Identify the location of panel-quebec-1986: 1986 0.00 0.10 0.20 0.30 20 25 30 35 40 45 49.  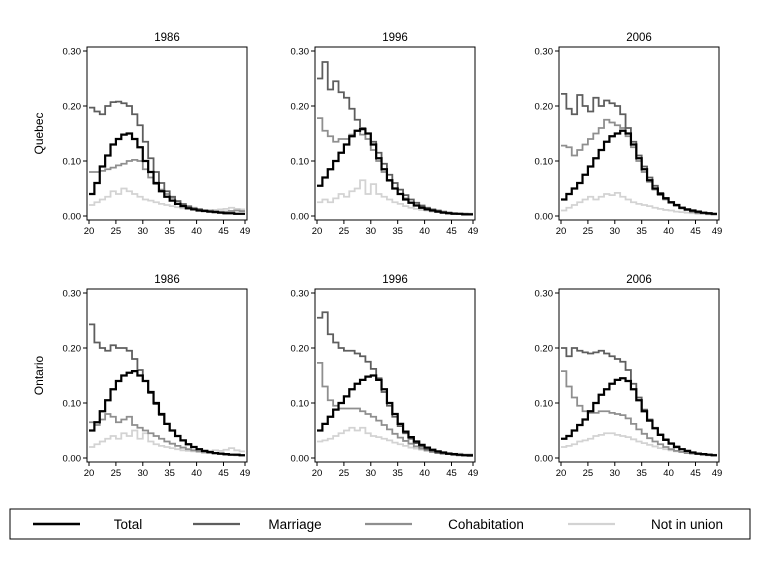
(157, 134).